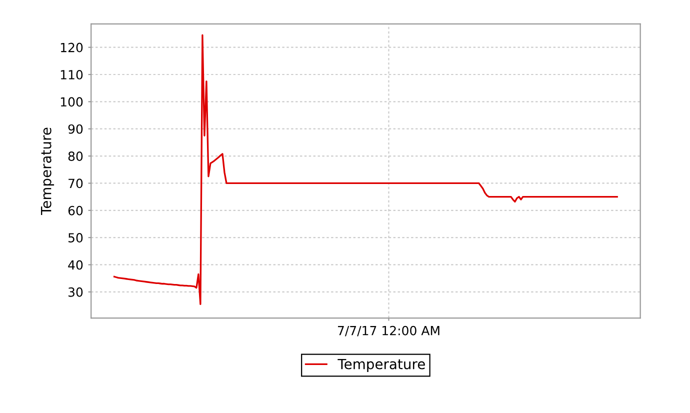 The width and height of the screenshot is (690, 413). Describe the element at coordinates (71, 75) in the screenshot. I see `y-tick-label: 110` at that location.